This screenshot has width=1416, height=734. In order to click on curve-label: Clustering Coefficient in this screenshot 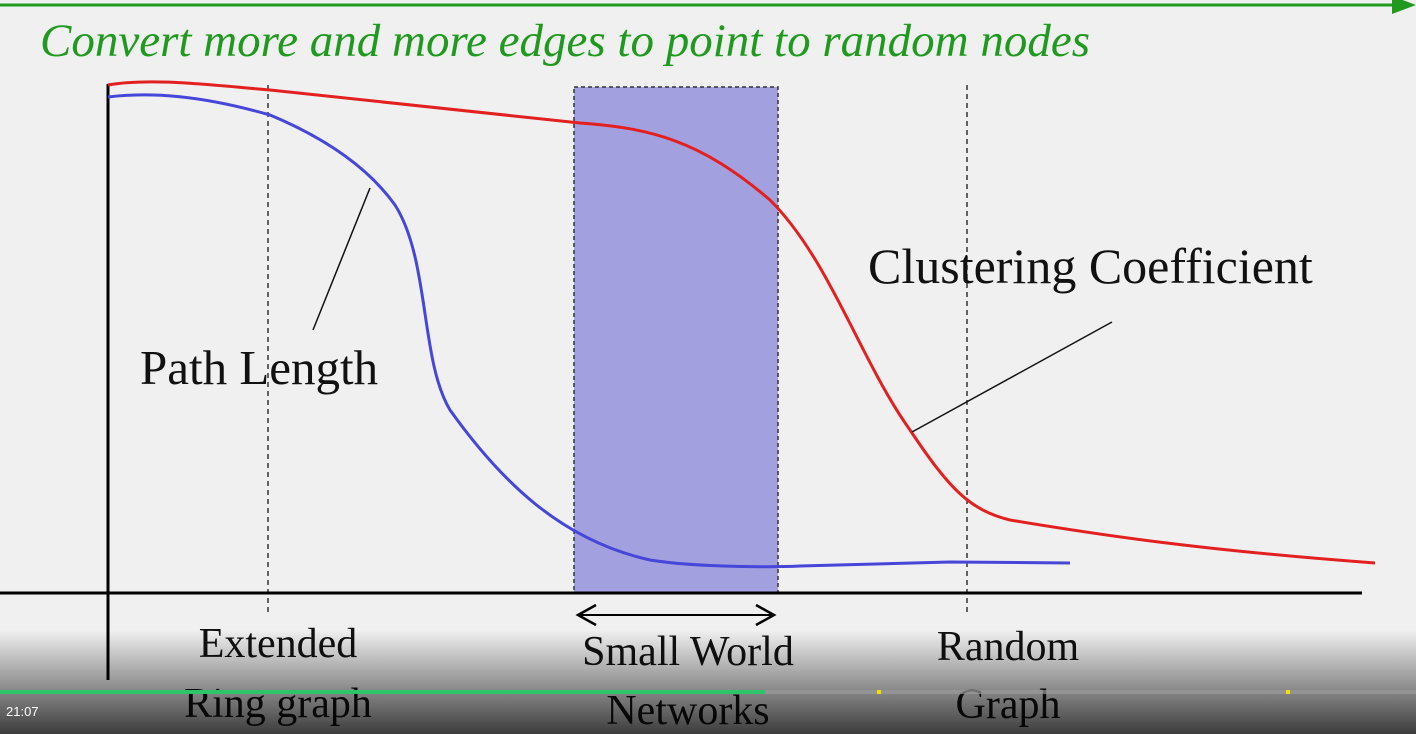, I will do `click(1090, 266)`.